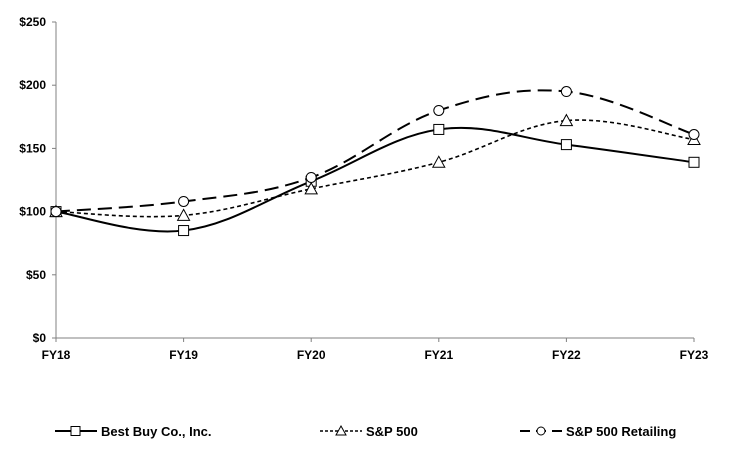  I want to click on x-tick-label: FY18, so click(56, 355).